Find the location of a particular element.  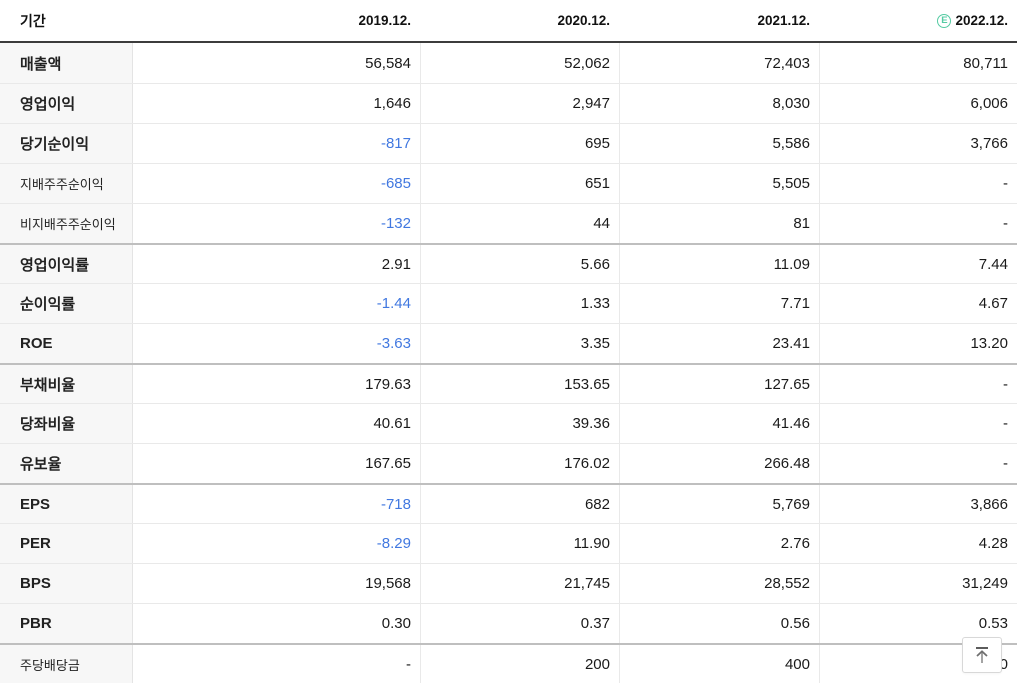

table-row: ROE -3.63 3.35 23.41 13.20 is located at coordinates (508, 343).